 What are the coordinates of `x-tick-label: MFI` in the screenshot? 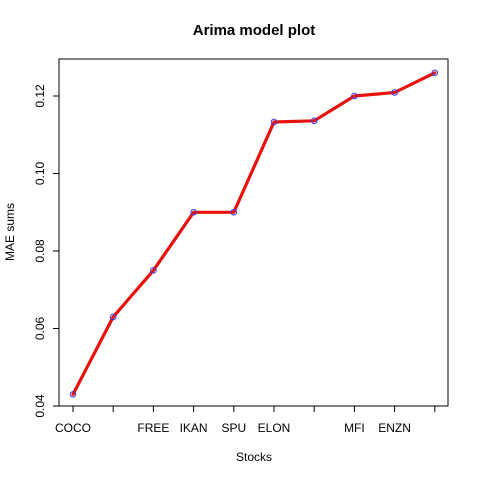 It's located at (354, 428).